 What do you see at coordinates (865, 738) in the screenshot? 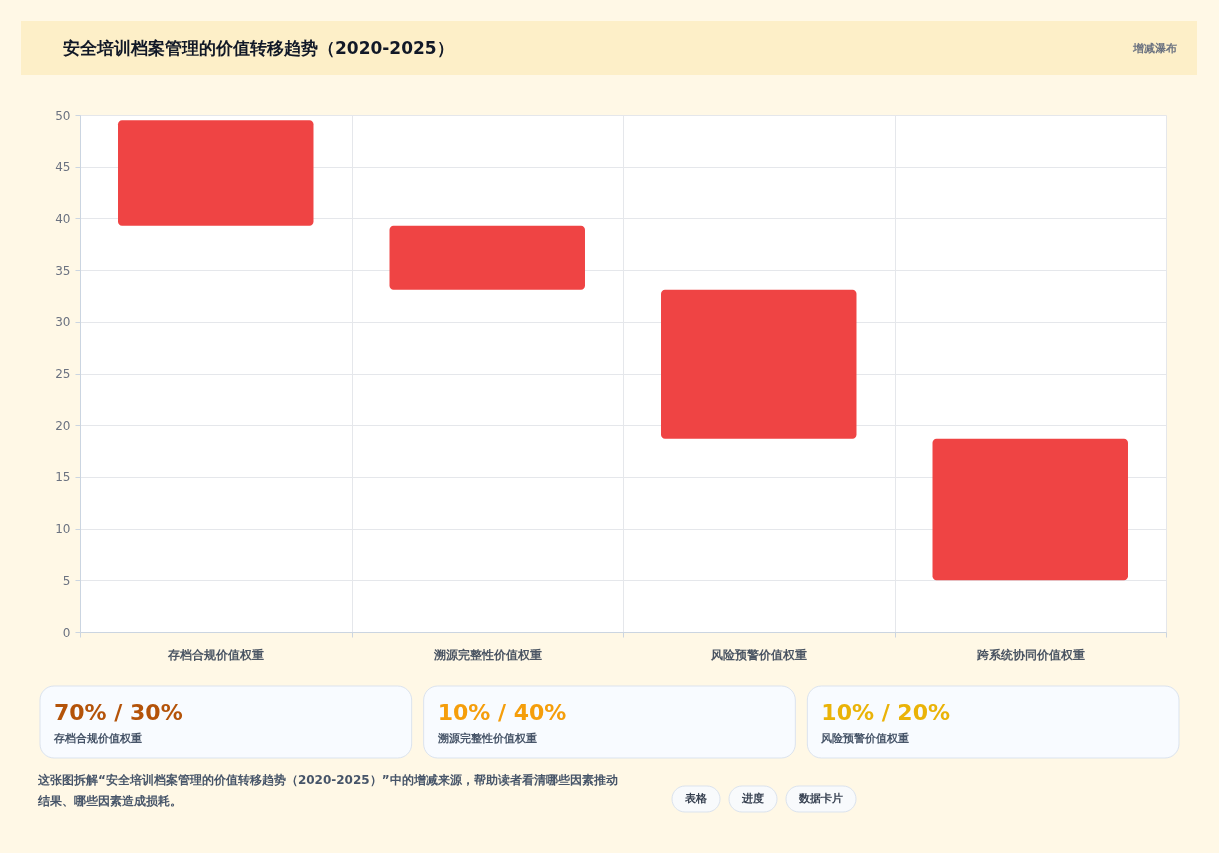
I see `text: 风险预警价值权重` at bounding box center [865, 738].